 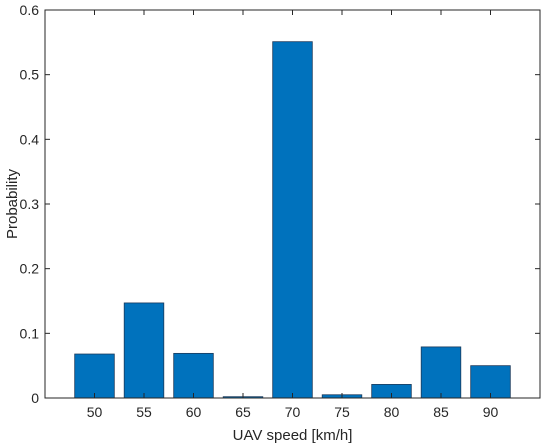 I want to click on x-axis-title: UAV speed [km/h], so click(x=293, y=435).